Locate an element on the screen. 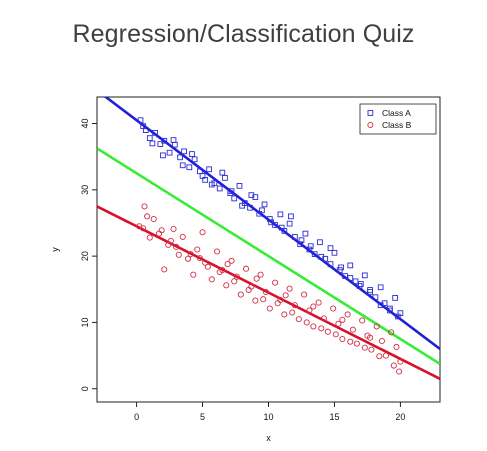  legend-box is located at coordinates (398, 119).